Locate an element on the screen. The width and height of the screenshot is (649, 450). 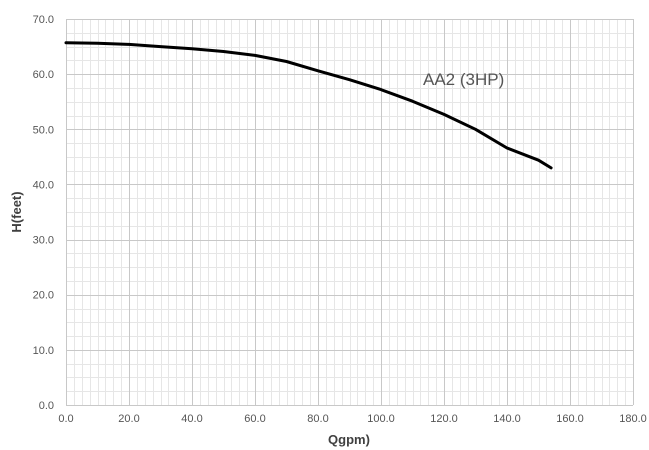
y-tick-label: 70.0 is located at coordinates (43, 20).